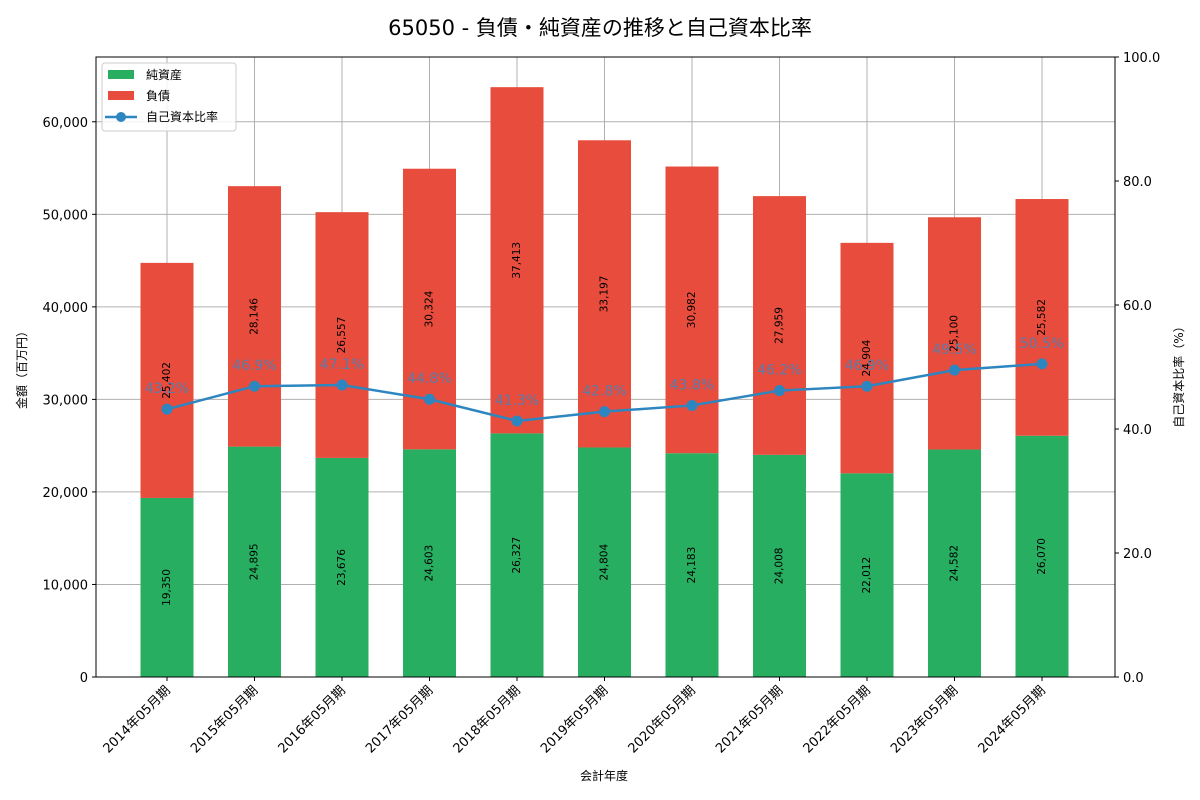 The image size is (1200, 800). What do you see at coordinates (399, 719) in the screenshot?
I see `x-axis-tick-label: 2017年05月期` at bounding box center [399, 719].